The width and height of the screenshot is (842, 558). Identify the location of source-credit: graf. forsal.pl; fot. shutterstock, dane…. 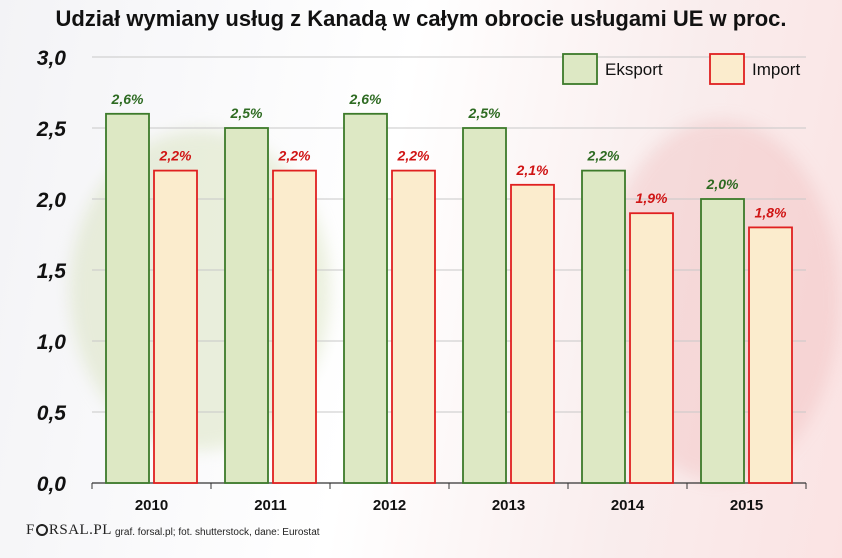
(217, 532).